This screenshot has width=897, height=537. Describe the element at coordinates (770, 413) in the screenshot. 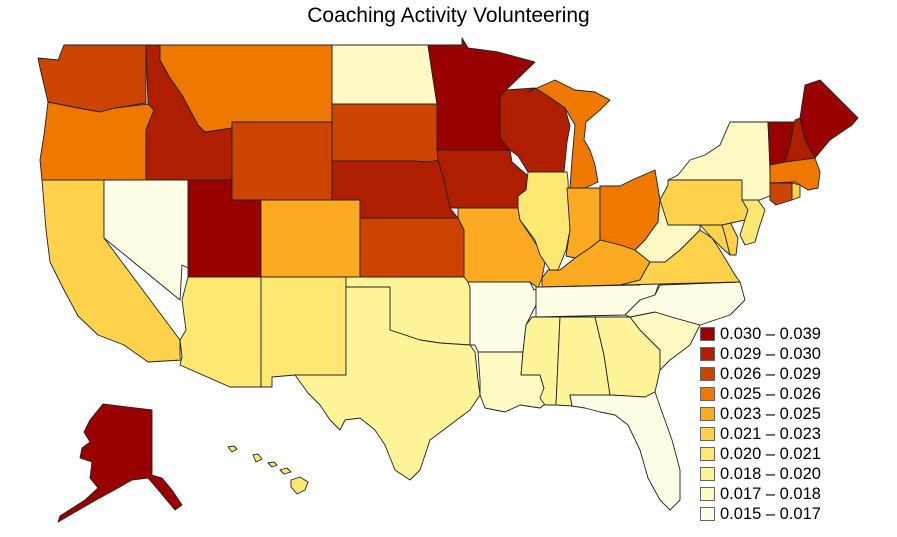

I see `legend-label: 0.023 – 0.025` at that location.